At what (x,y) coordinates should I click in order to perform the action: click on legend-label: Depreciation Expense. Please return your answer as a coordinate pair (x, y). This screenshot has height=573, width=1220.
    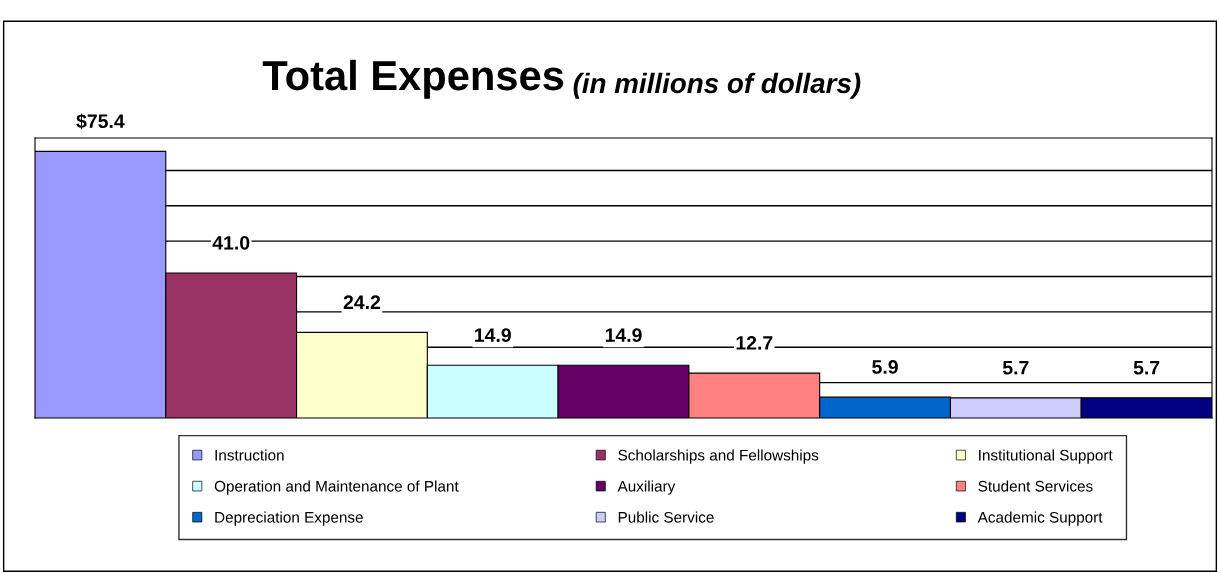
    Looking at the image, I should click on (289, 518).